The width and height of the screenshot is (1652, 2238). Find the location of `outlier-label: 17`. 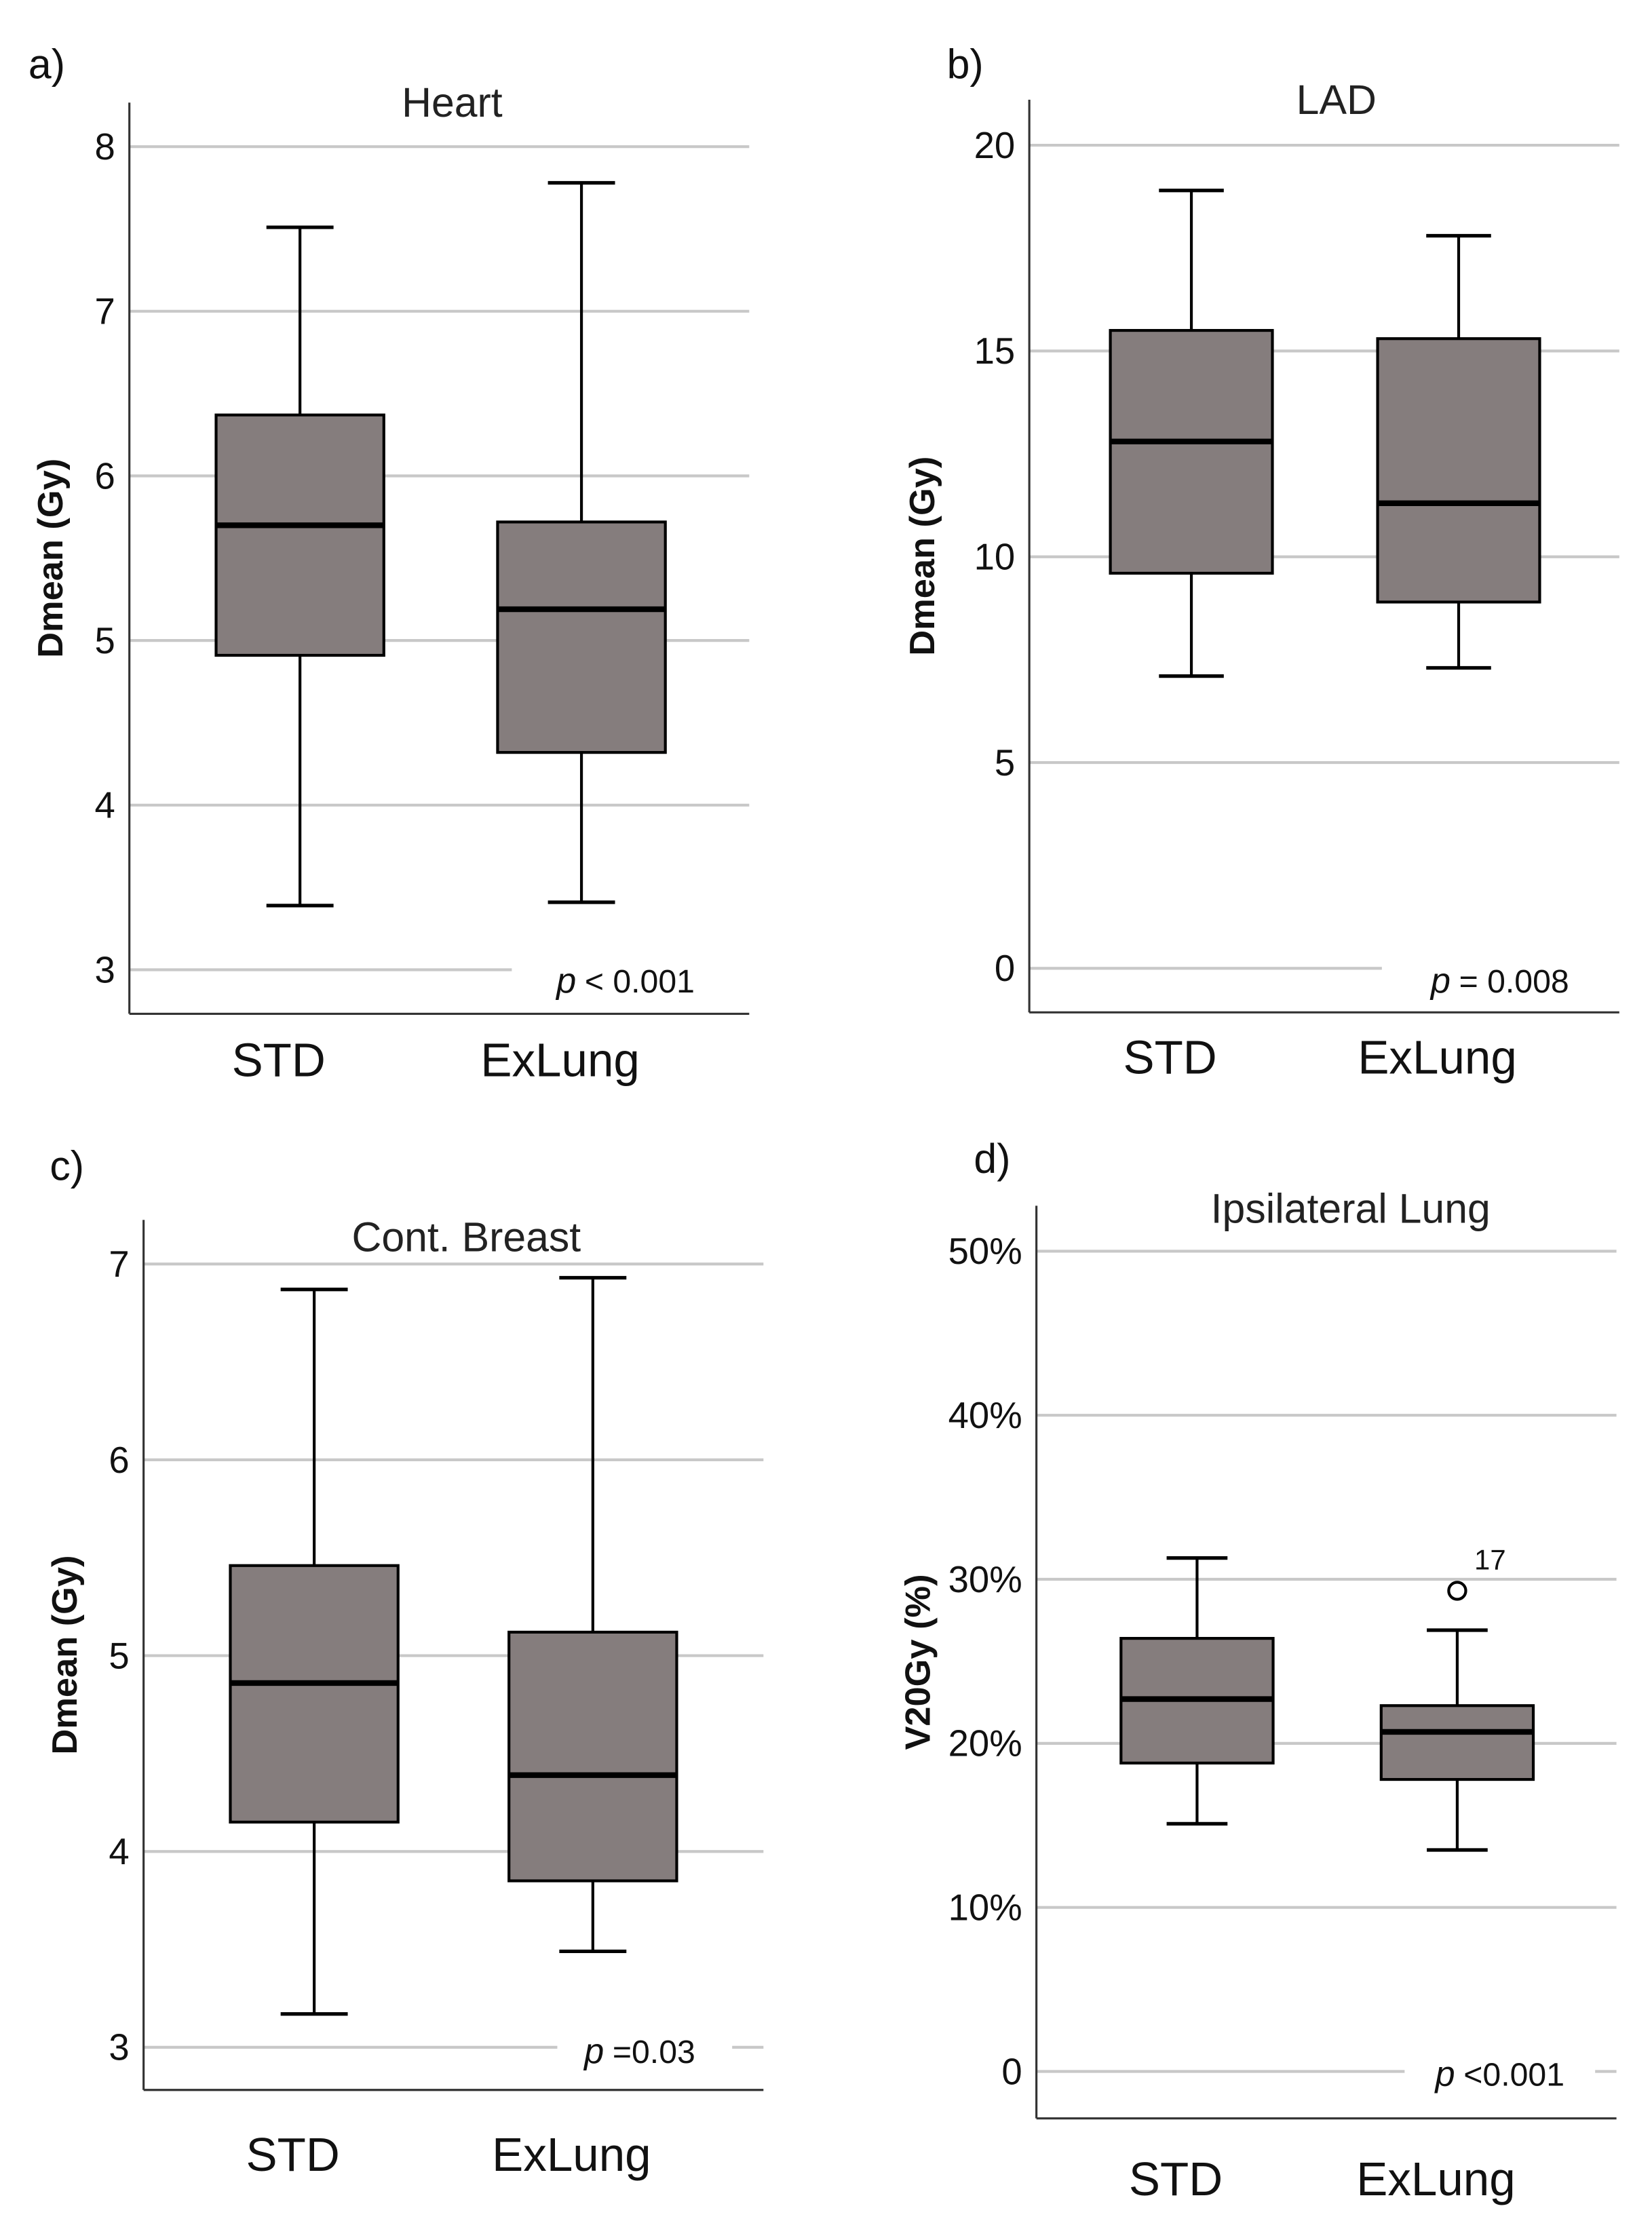

outlier-label: 17 is located at coordinates (1490, 1560).